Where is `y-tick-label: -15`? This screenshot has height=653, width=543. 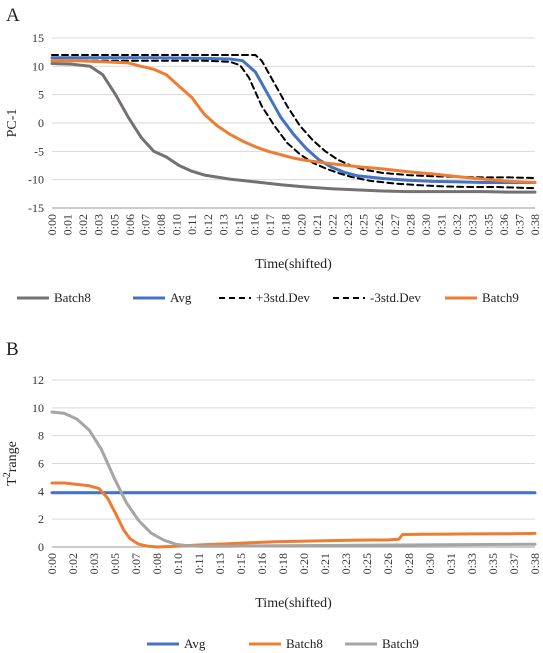
y-tick-label: -15 is located at coordinates (36, 208).